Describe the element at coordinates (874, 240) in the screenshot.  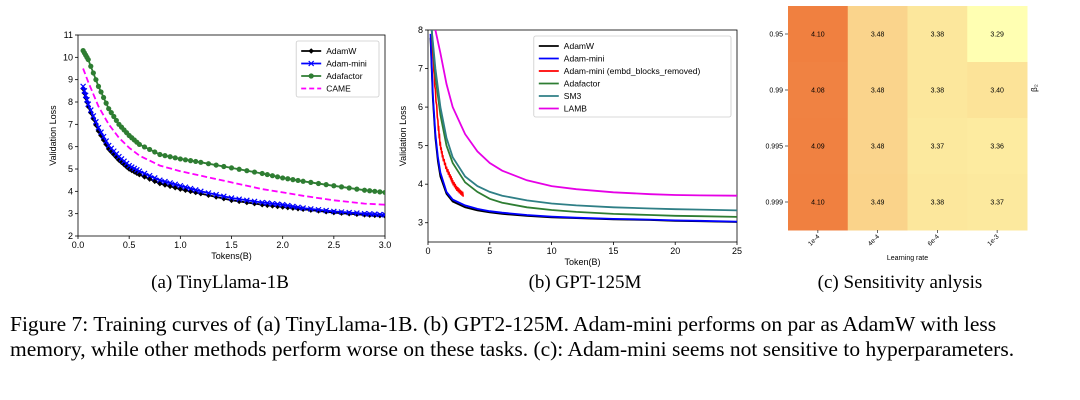
I see `x-tick-label: 4e-4` at that location.